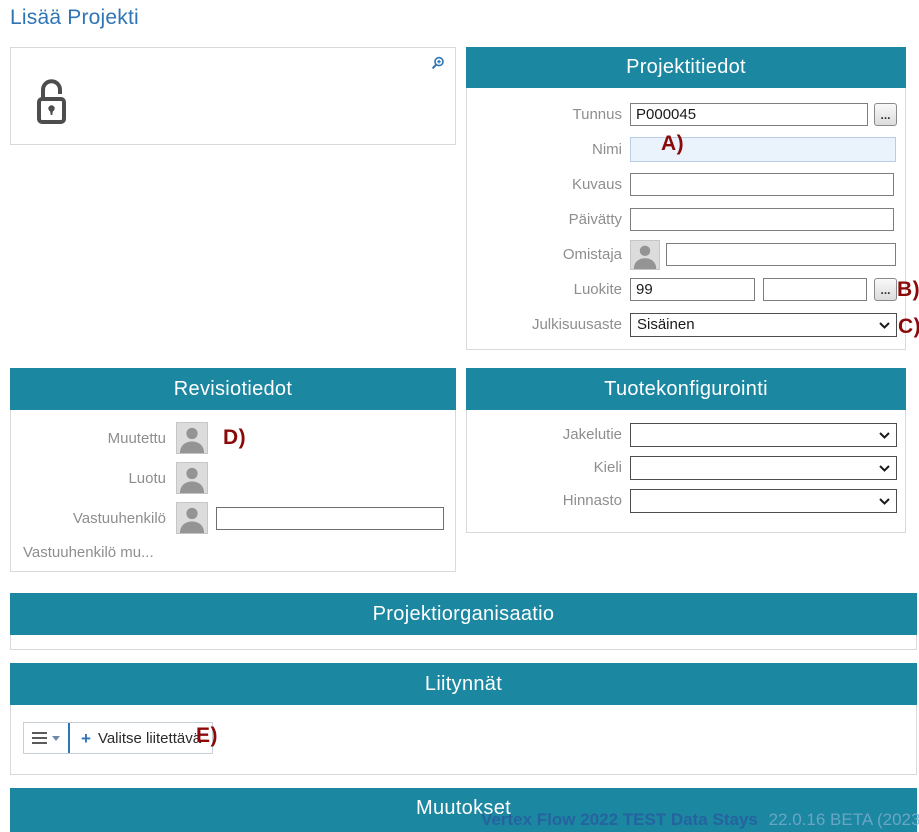  I want to click on toolbar-separator, so click(69, 738).